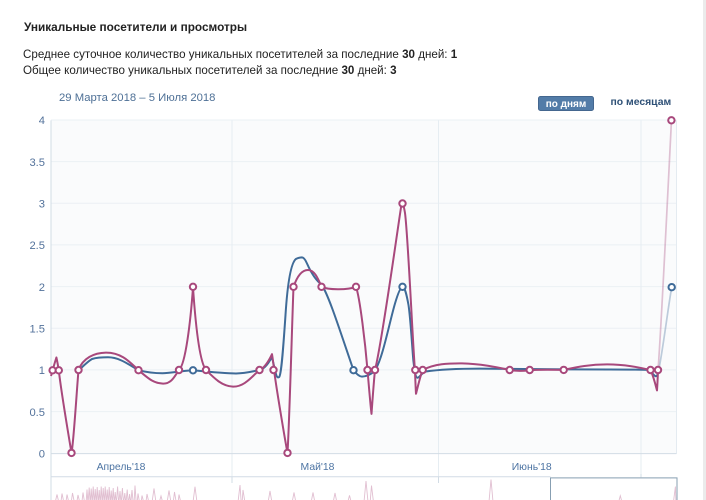 The image size is (706, 500). I want to click on svg-text: 0, so click(42, 454).